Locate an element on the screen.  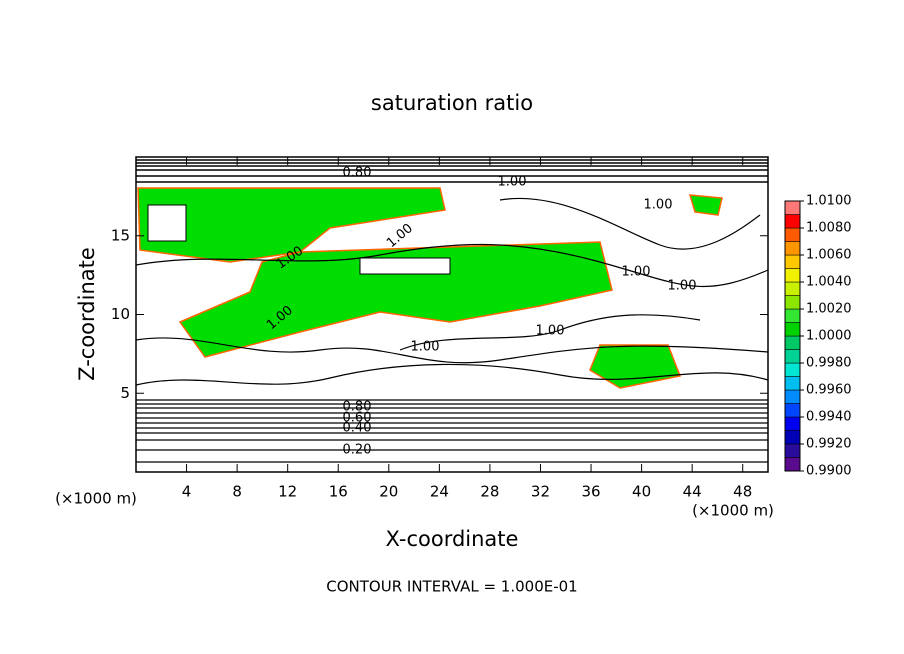
x-tick-label: 48 is located at coordinates (742, 492).